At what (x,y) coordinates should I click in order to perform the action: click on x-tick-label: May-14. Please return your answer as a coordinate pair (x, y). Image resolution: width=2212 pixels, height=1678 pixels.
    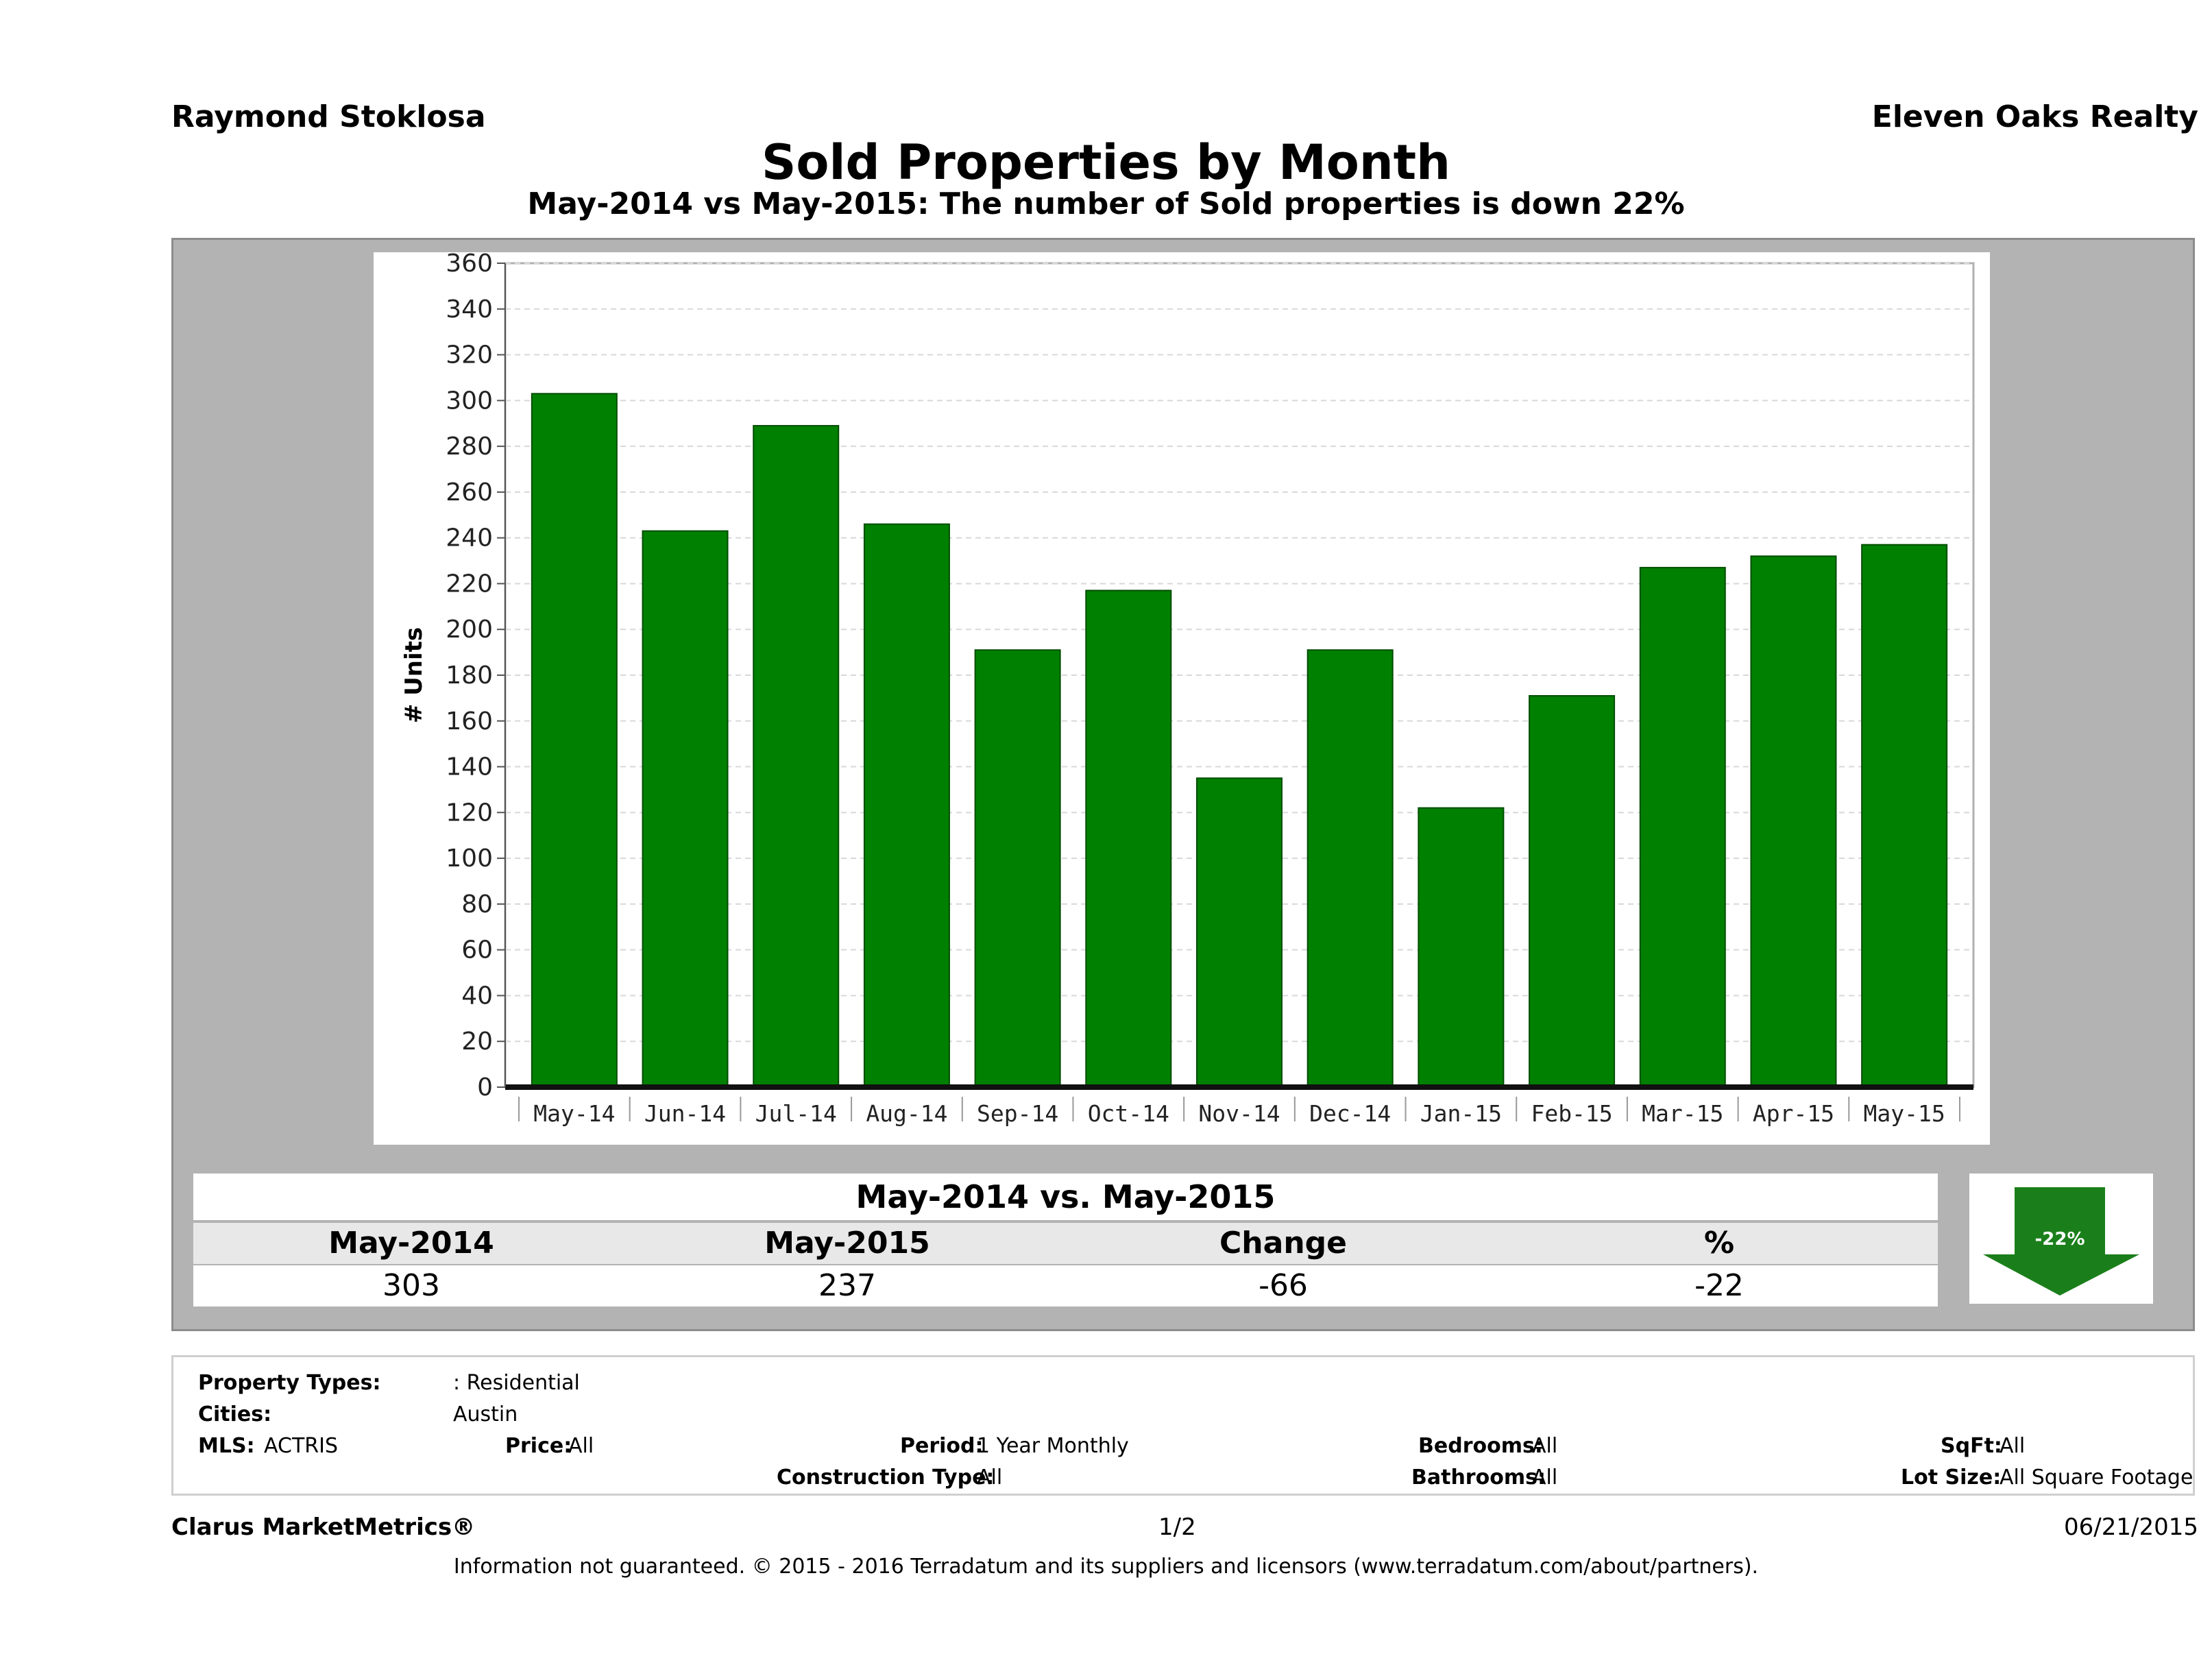
    Looking at the image, I should click on (574, 1113).